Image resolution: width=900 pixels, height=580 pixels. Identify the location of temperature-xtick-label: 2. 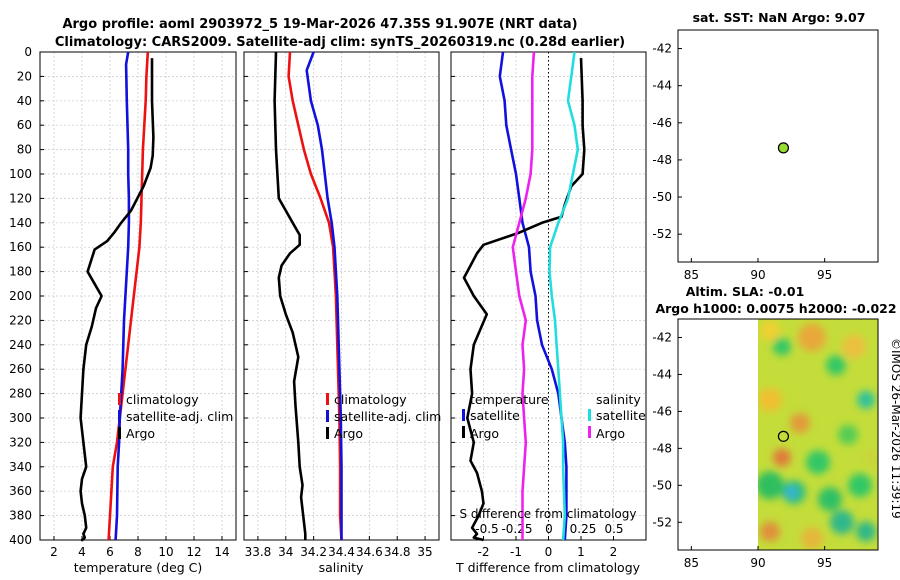
(54, 552).